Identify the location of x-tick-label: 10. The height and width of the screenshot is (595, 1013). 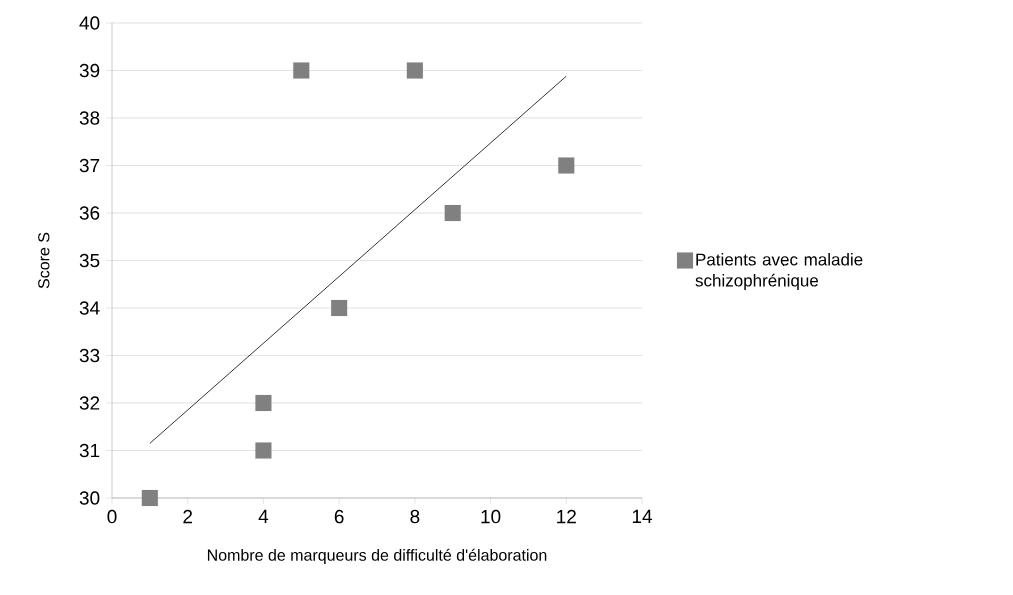
(491, 516).